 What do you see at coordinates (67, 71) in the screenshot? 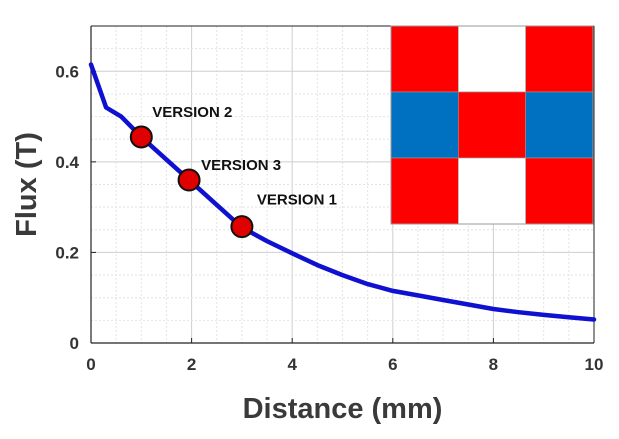
I see `y-tick-label: 0.6` at bounding box center [67, 71].